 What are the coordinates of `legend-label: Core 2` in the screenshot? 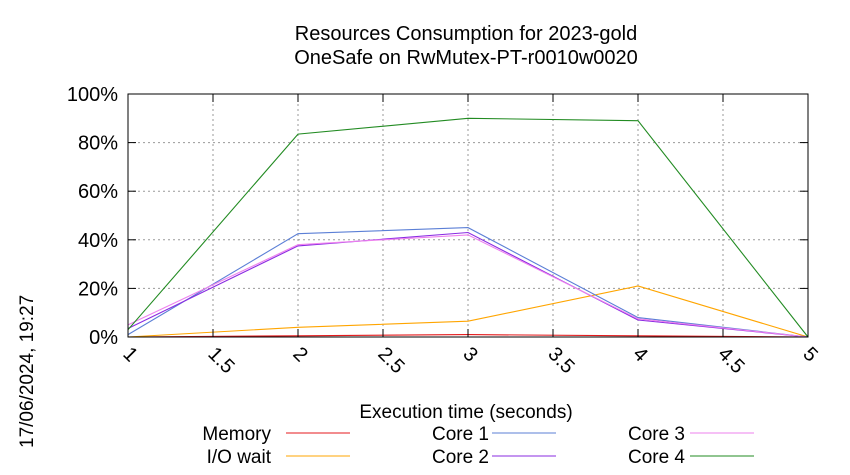 It's located at (460, 457).